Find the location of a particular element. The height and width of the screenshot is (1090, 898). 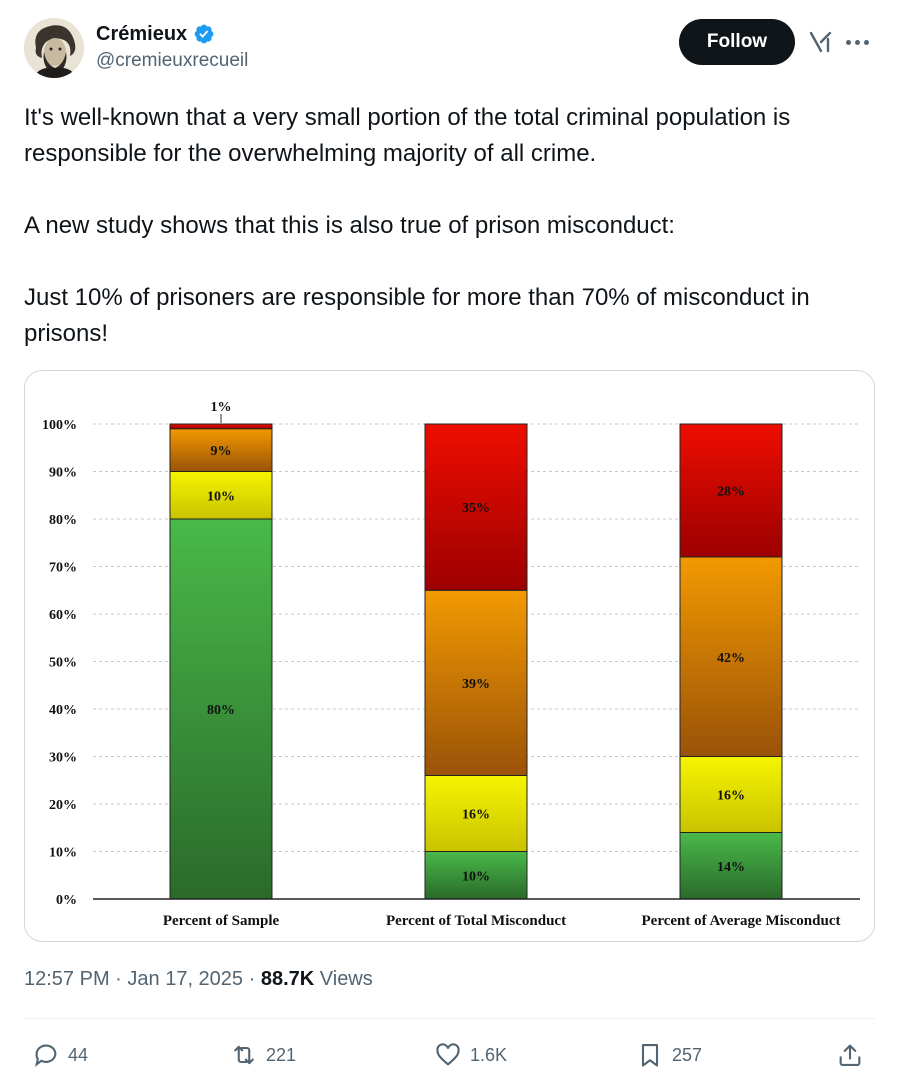

reply-icon is located at coordinates (46, 1055).